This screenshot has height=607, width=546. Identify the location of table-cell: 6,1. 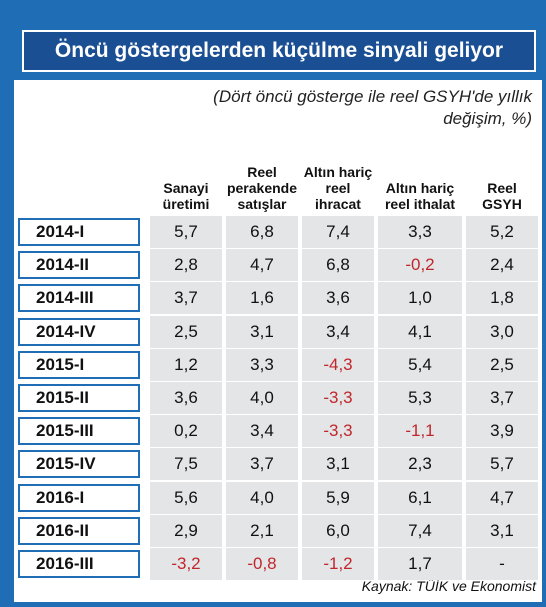
(420, 497).